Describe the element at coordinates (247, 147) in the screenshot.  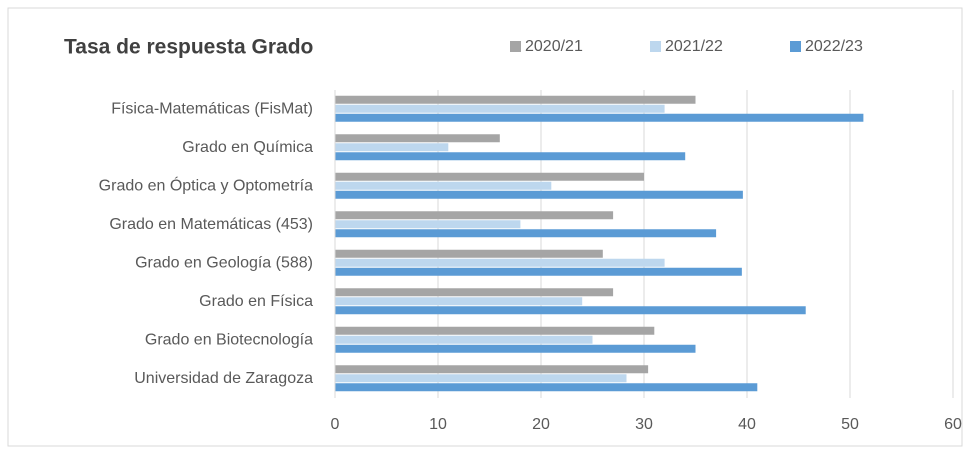
I see `y-tick-label: Grado en Química` at that location.